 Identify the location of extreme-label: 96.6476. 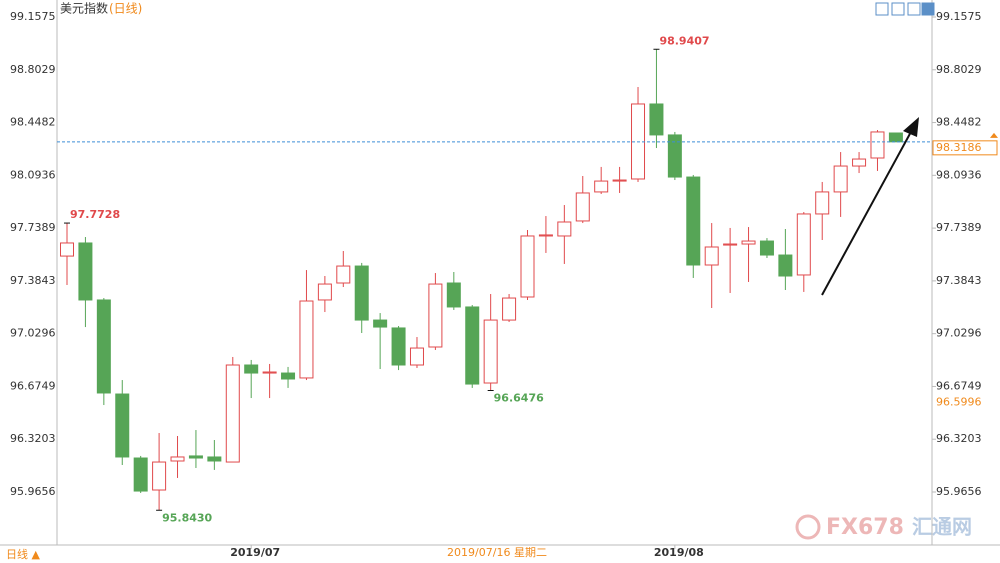
(519, 398).